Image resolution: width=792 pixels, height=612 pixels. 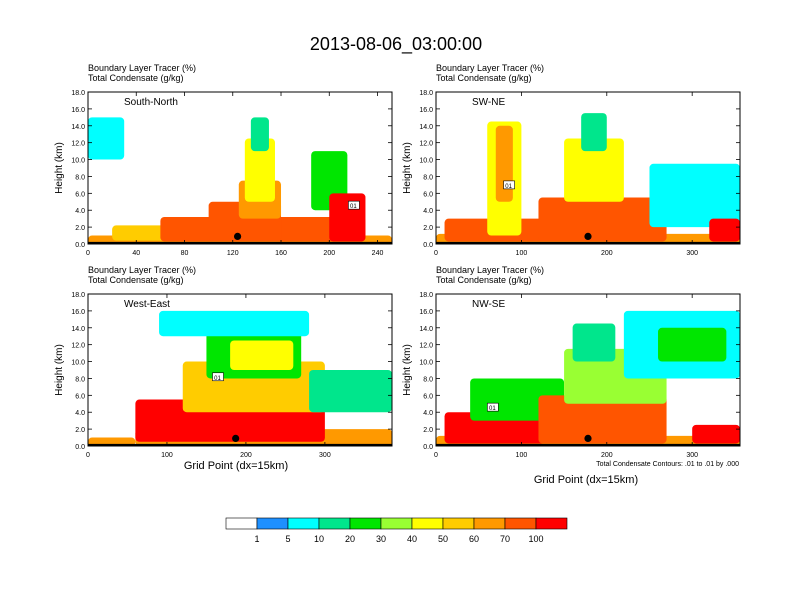 What do you see at coordinates (586, 480) in the screenshot?
I see `x-axis-label-right: Grid Point (dx=15km)` at bounding box center [586, 480].